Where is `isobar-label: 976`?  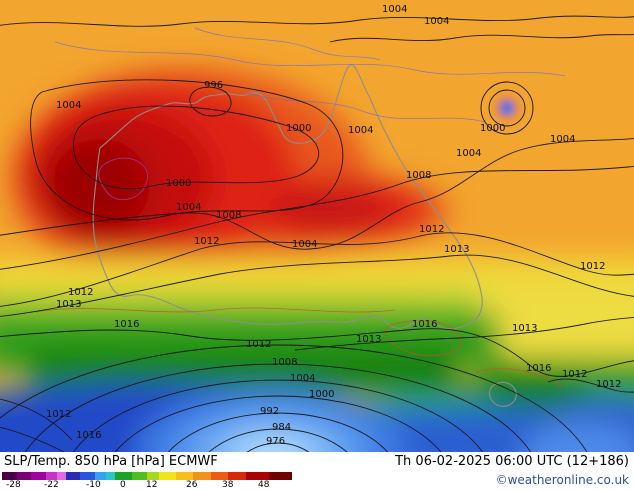 isobar-label: 976 is located at coordinates (275, 441).